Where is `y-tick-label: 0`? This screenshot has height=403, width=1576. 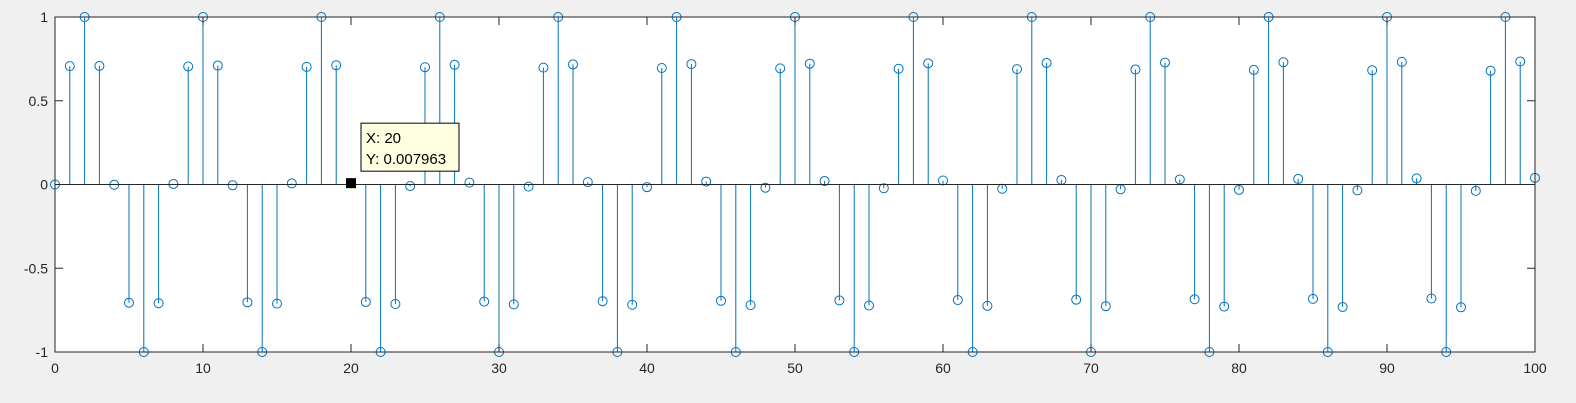
y-tick-label: 0 is located at coordinates (44, 185).